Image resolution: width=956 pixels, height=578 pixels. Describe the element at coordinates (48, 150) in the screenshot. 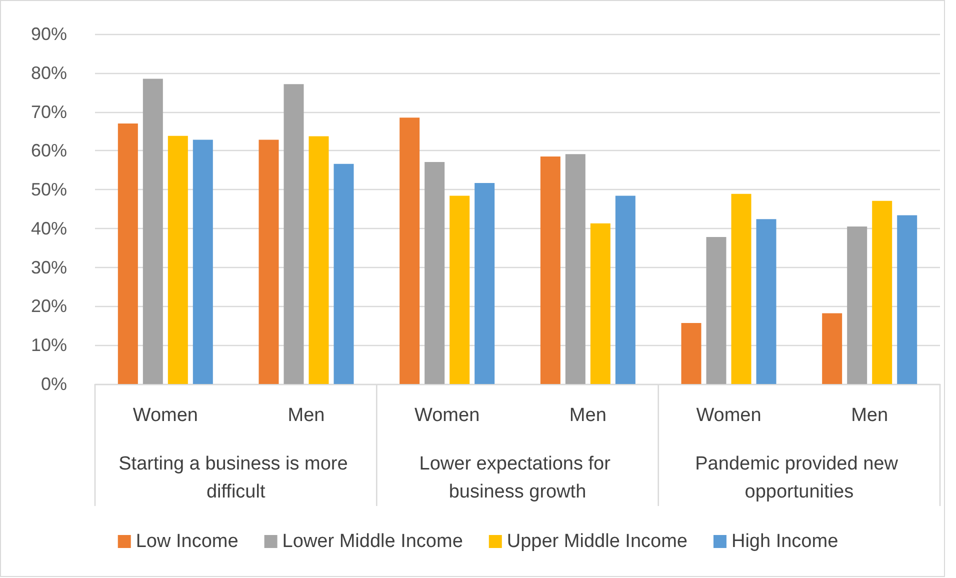

I see `y-tick-label: 60%` at that location.